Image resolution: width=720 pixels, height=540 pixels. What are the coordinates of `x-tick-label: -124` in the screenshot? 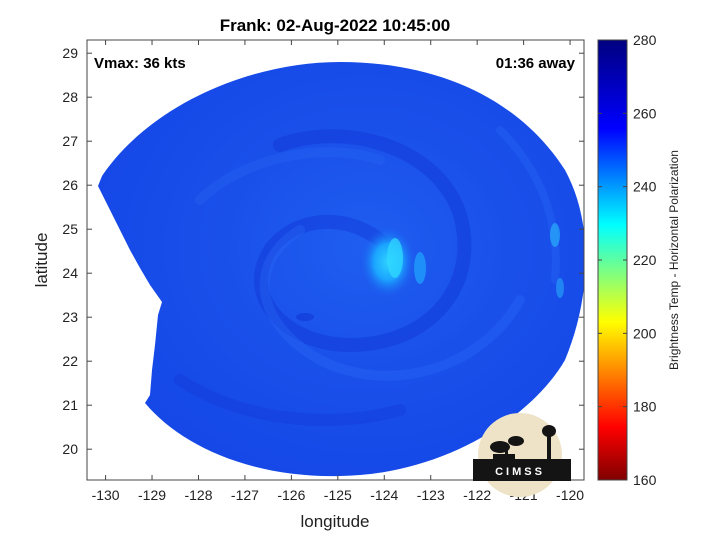 It's located at (384, 495).